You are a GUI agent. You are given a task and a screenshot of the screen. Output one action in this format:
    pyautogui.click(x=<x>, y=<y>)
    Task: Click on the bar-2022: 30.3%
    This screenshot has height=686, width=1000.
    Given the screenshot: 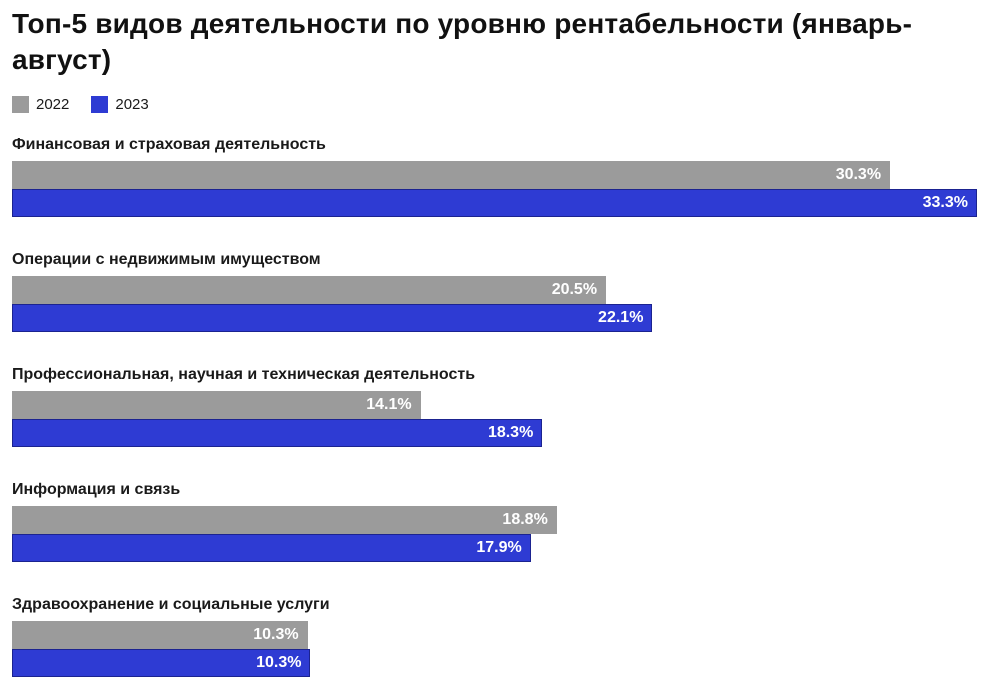 What is the action you would take?
    pyautogui.click(x=451, y=175)
    